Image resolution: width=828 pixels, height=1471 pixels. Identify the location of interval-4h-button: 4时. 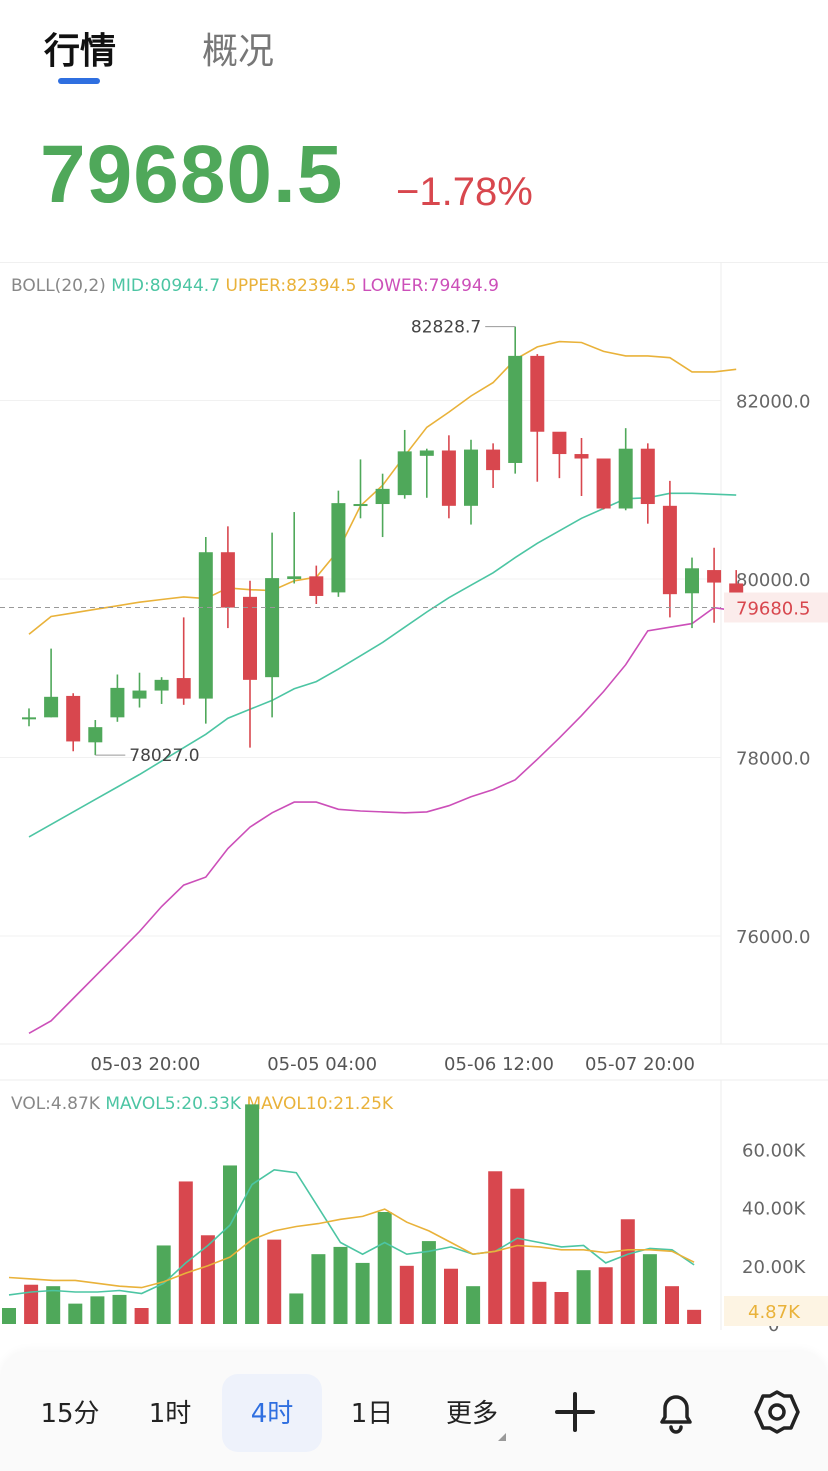
(272, 1414).